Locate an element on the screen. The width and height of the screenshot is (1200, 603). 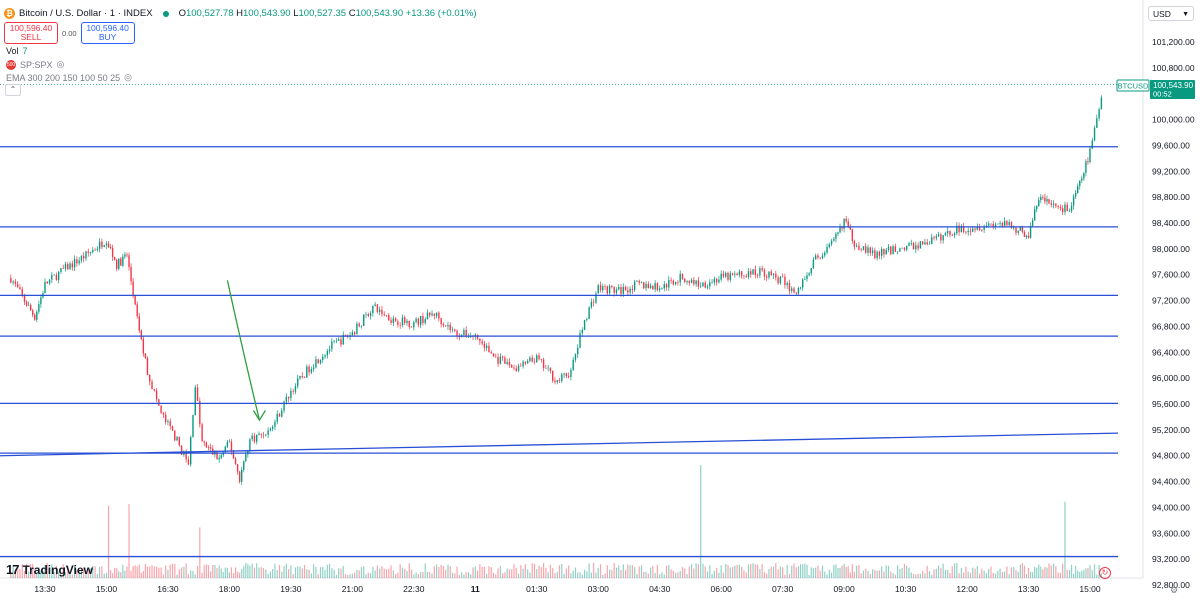
annotation-arrow is located at coordinates (243, 350).